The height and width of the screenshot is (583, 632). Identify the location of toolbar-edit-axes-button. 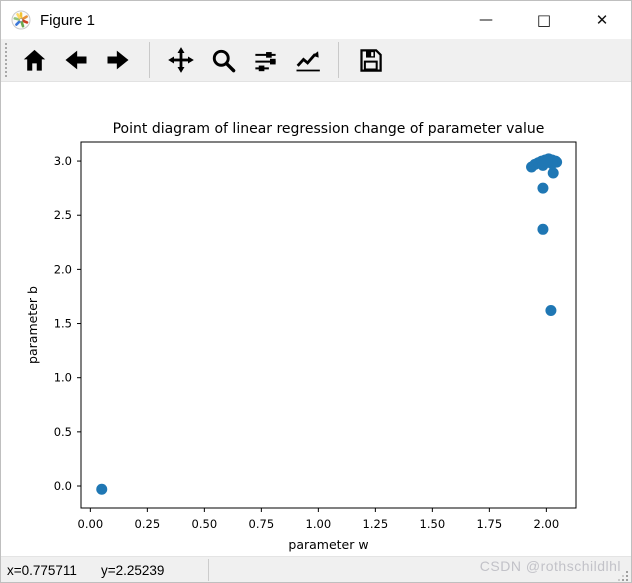
(307, 60).